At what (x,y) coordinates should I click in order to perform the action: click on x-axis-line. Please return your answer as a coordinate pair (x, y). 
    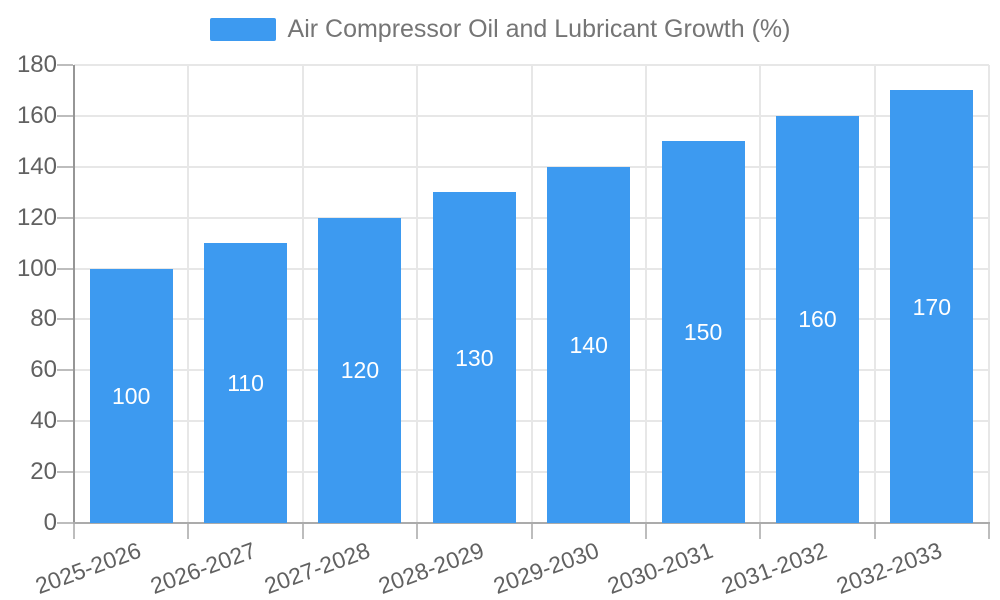
    Looking at the image, I should click on (531, 523).